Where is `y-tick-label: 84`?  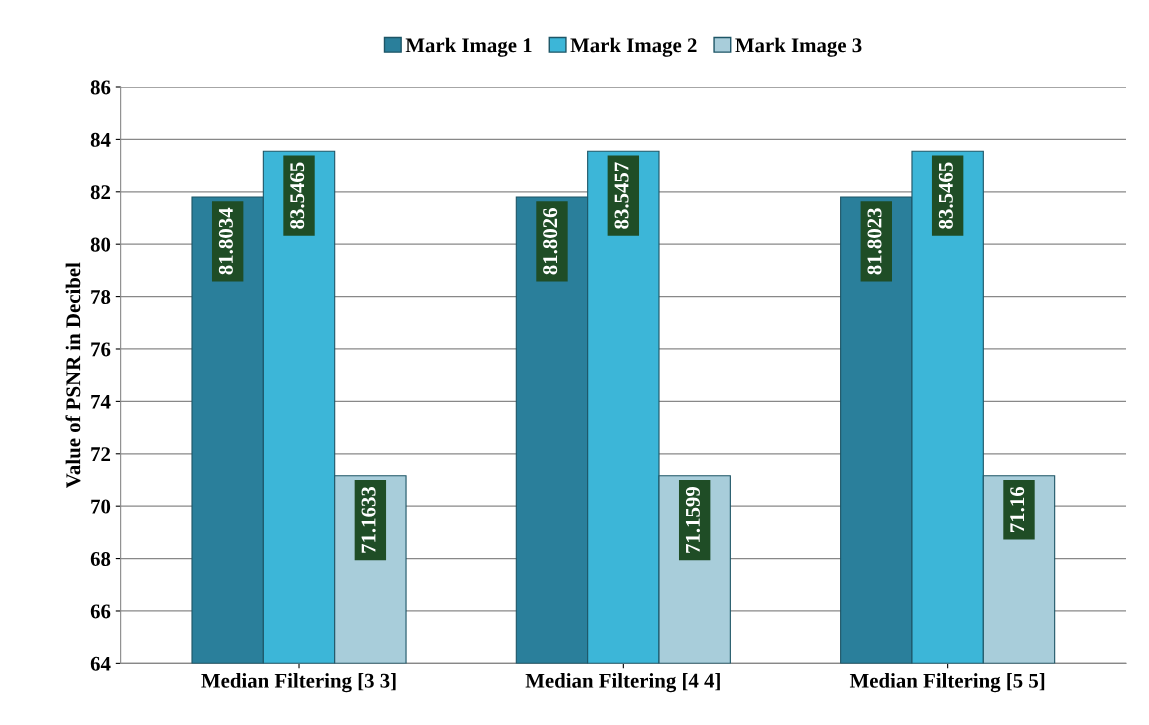
y-tick-label: 84 is located at coordinates (100, 139).